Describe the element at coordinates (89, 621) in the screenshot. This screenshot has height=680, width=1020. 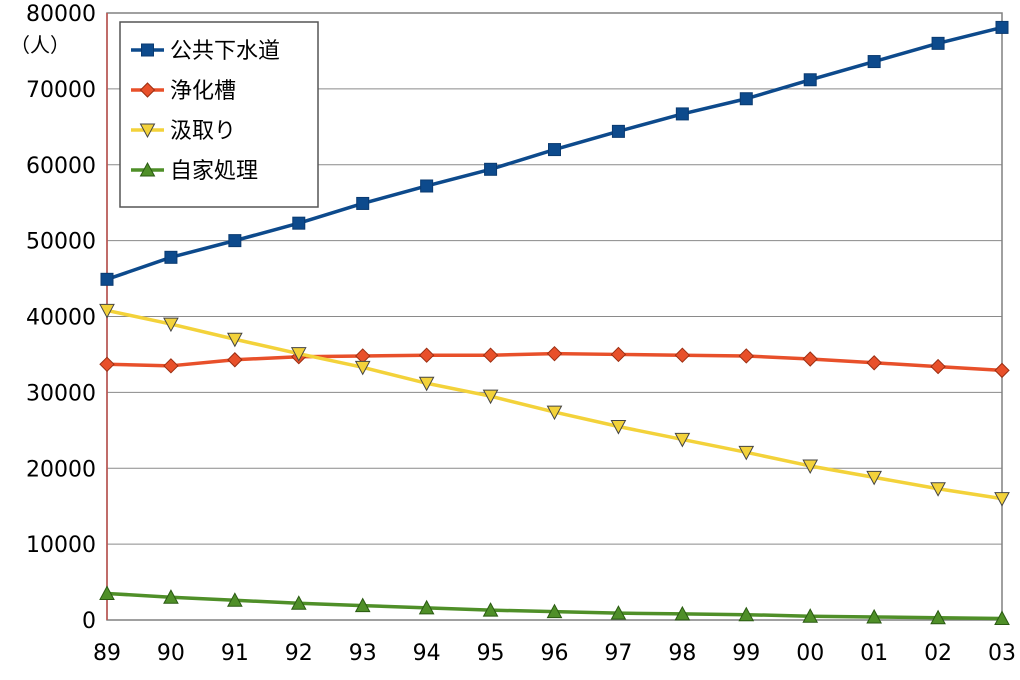
I see `y-tick-label: 0` at that location.